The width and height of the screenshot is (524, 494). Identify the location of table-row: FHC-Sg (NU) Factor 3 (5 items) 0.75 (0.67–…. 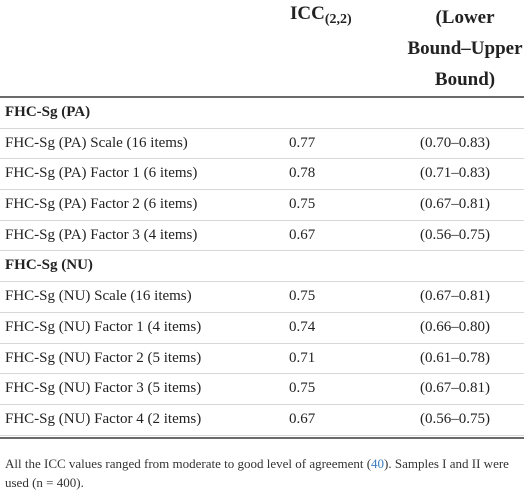
(262, 389).